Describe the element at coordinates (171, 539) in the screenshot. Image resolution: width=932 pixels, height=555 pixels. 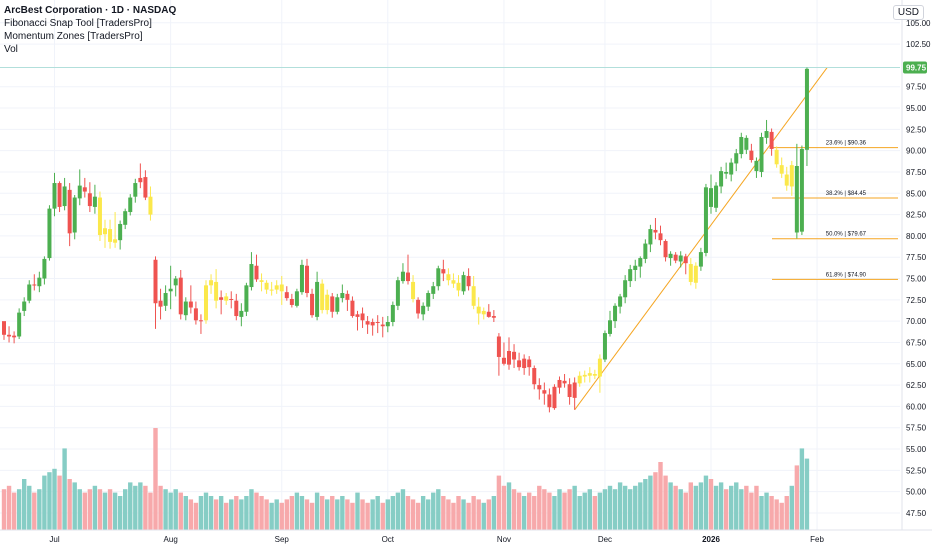
I see `time-tick-label: Aug` at that location.